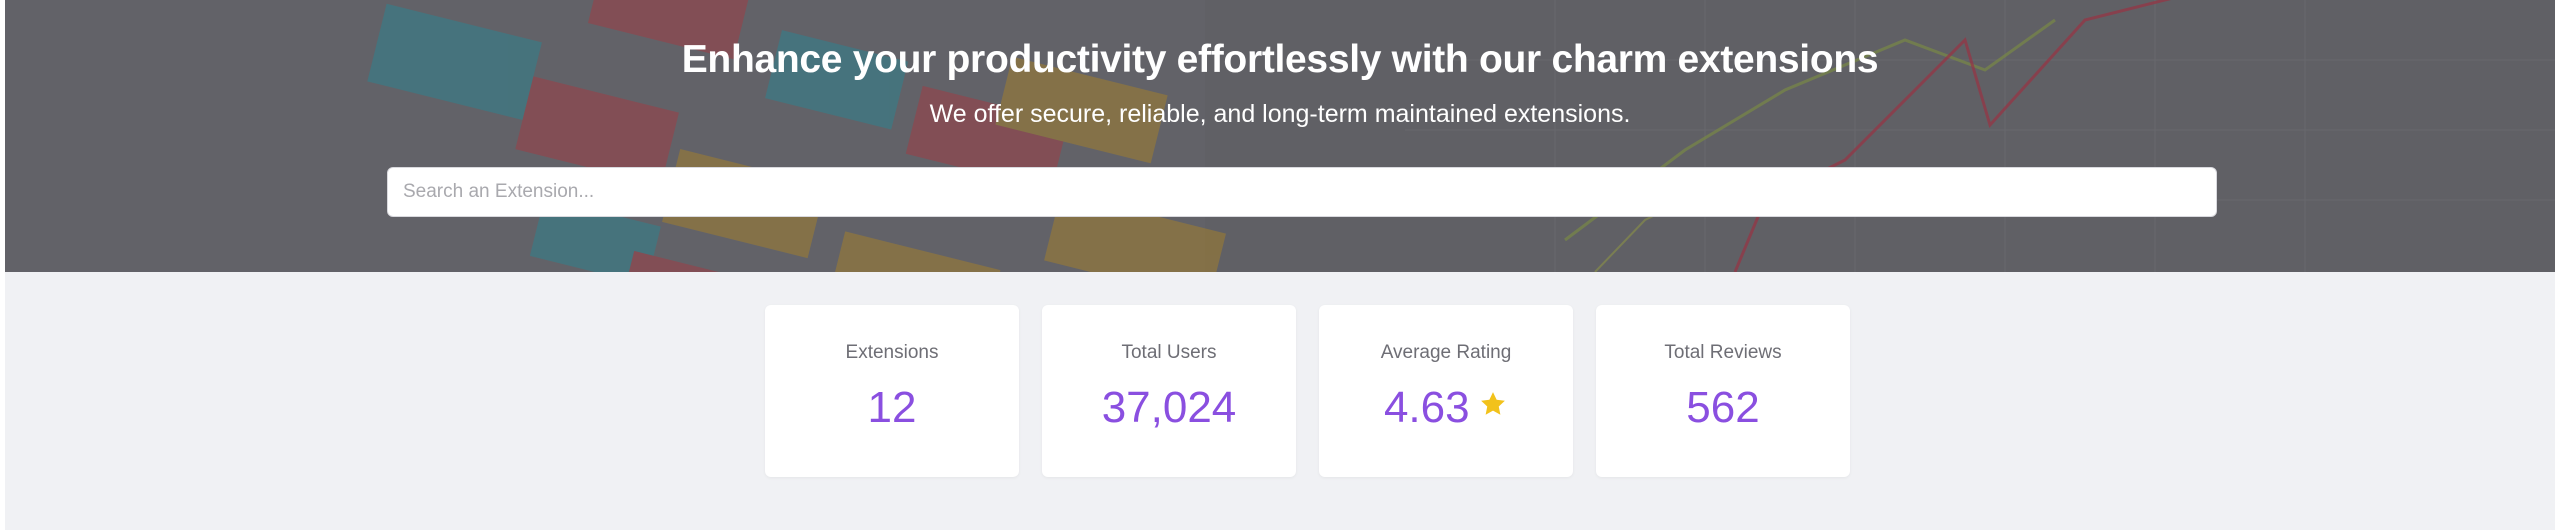 The width and height of the screenshot is (2560, 530). I want to click on stat-card-average-rating: Average Rating 4.63, so click(1446, 391).